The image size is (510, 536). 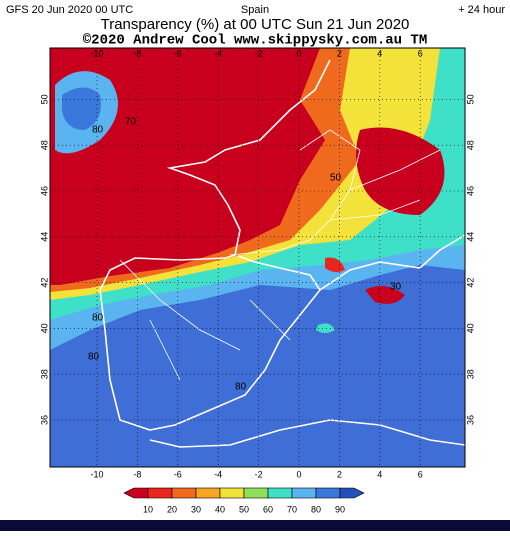 I want to click on footer-bar, so click(x=255, y=525).